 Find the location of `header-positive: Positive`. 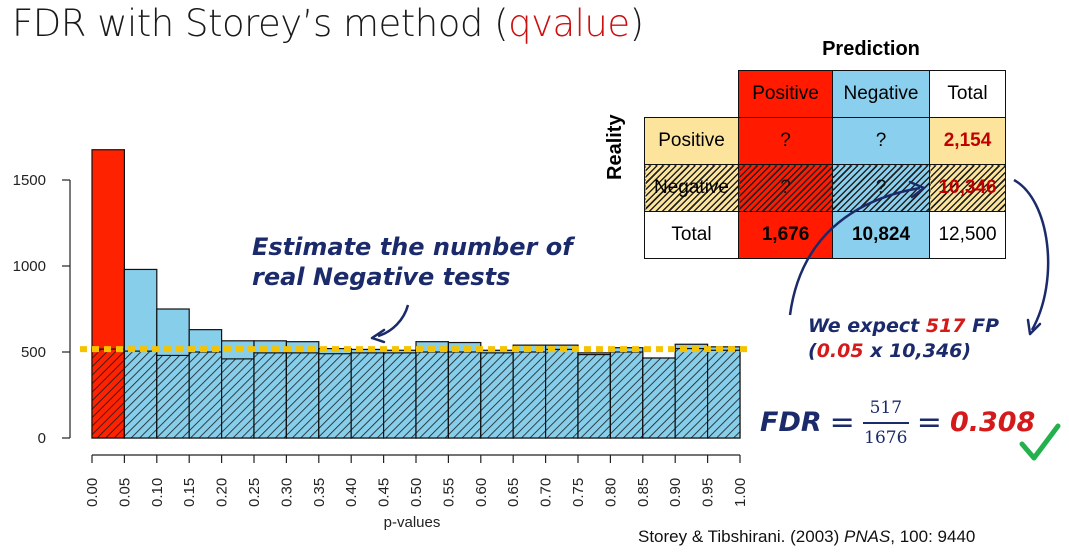

header-positive: Positive is located at coordinates (785, 94).